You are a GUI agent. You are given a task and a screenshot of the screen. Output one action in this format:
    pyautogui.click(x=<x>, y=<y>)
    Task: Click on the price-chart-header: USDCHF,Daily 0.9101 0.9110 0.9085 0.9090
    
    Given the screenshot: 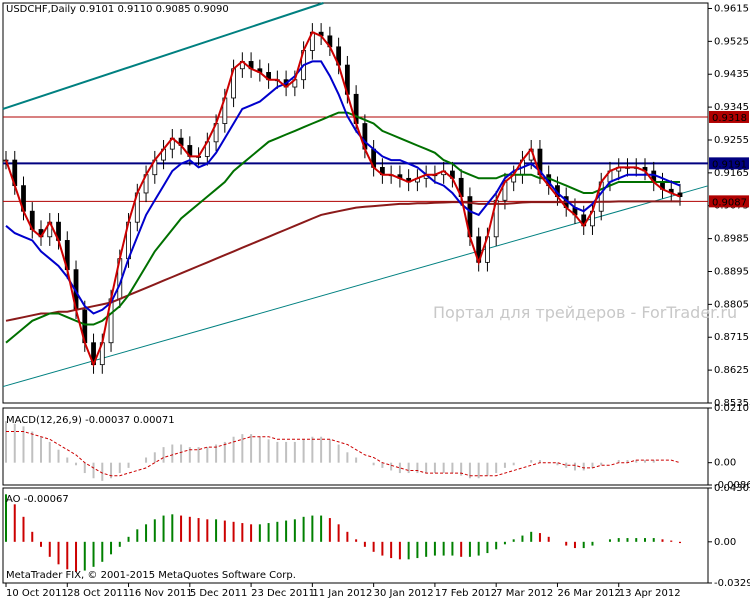 What is the action you would take?
    pyautogui.click(x=117, y=9)
    